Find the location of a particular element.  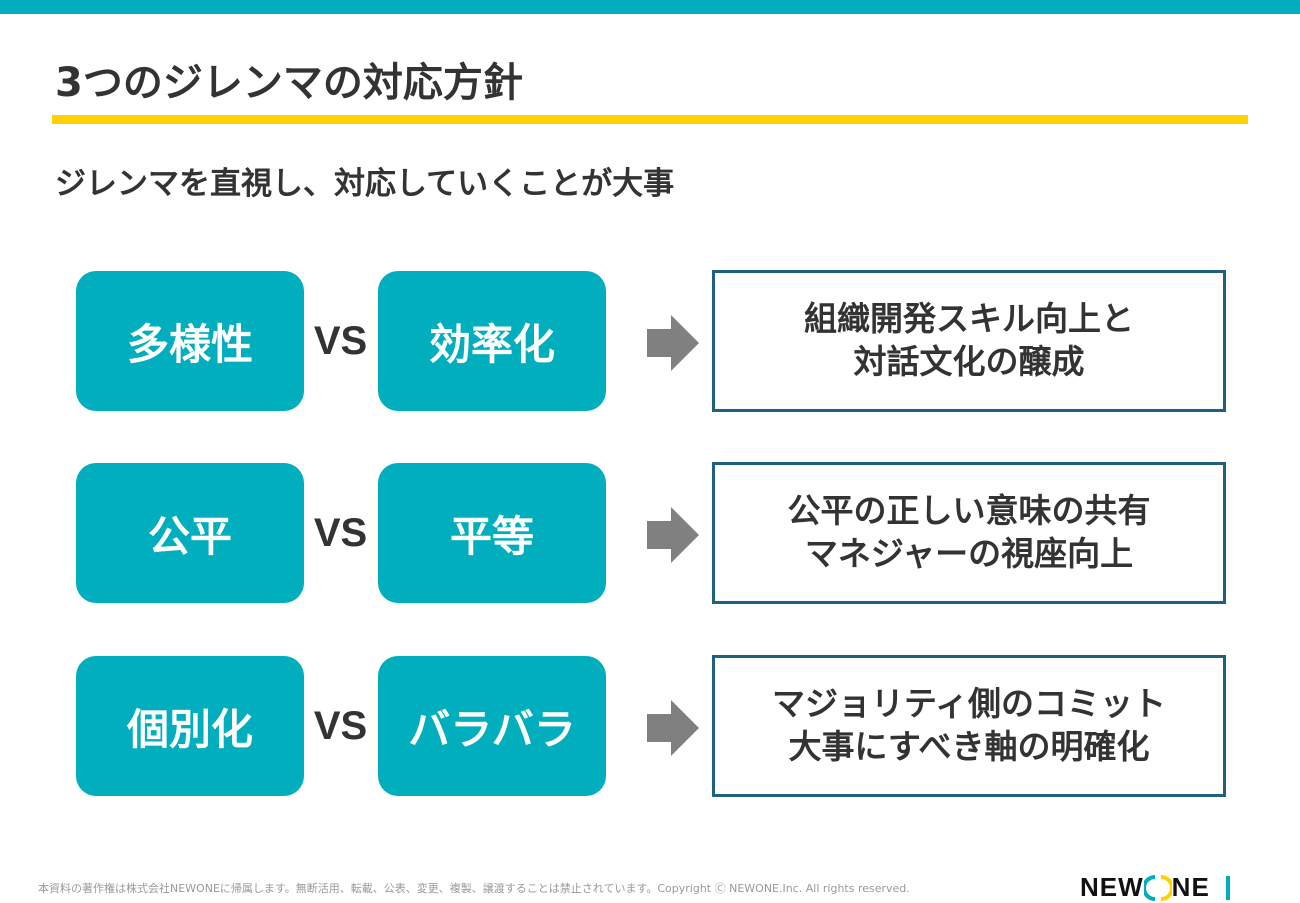

dilemma-left-label: 多様性 is located at coordinates (189, 344).